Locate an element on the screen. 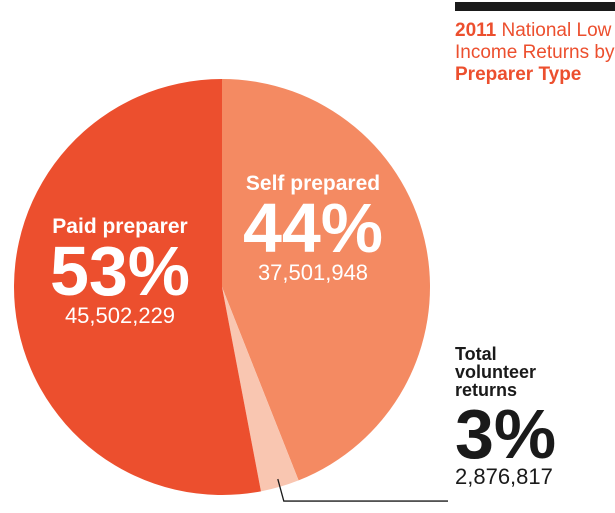 The width and height of the screenshot is (615, 513). title-bar is located at coordinates (535, 6).